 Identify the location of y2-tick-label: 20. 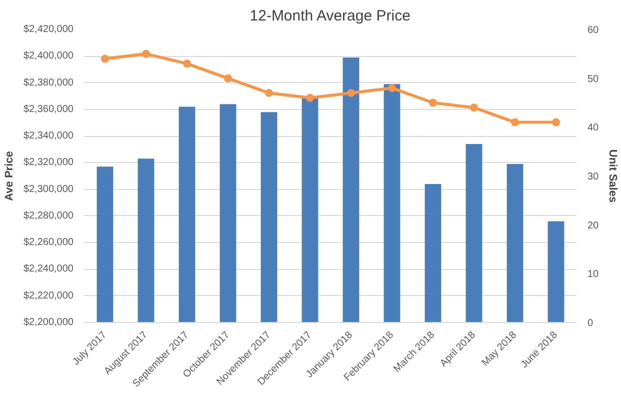
(594, 226).